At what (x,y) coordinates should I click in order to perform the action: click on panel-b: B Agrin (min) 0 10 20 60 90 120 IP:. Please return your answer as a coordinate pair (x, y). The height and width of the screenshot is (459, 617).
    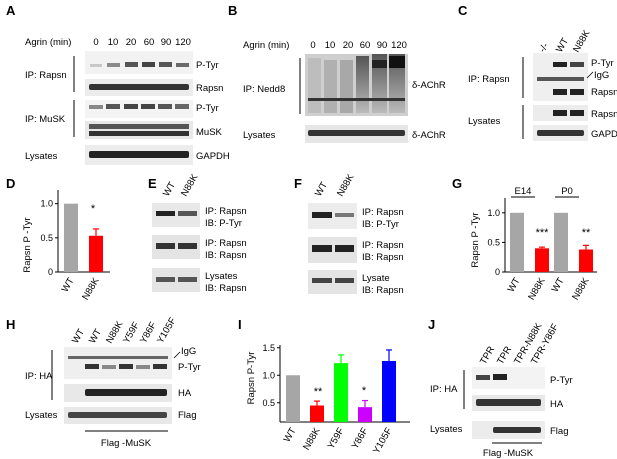
    Looking at the image, I should click on (337, 73).